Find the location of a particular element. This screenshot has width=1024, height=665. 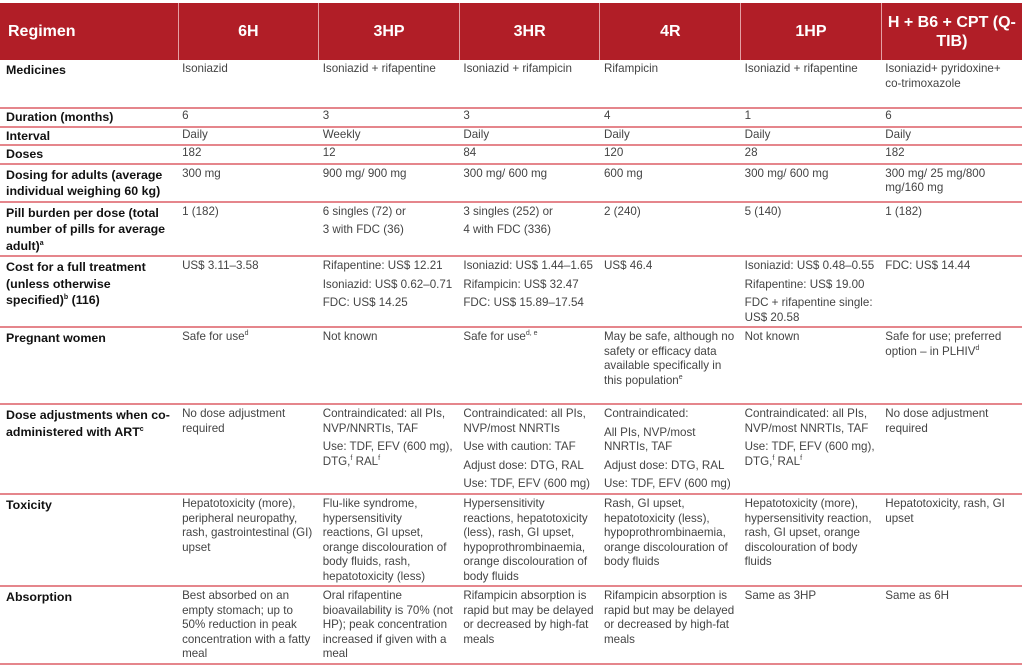

cell-text: 12 is located at coordinates (329, 152).